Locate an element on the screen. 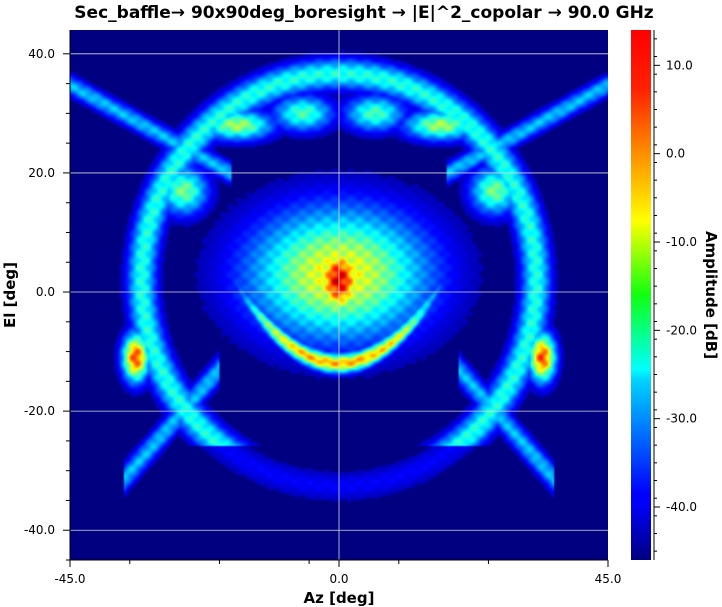  colorbar: 10.0 0.0 -10.0 -20.0 -30.0 -40.0 is located at coordinates (664, 295).